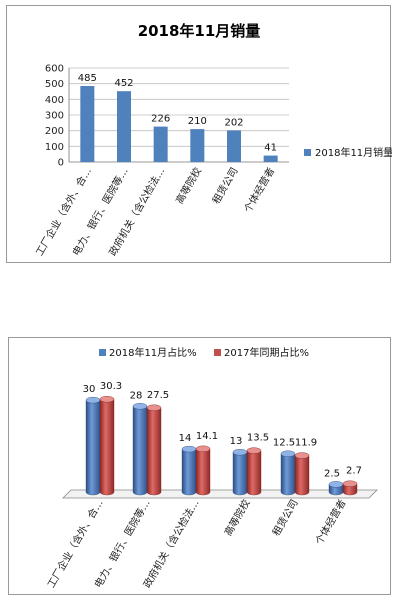  I want to click on y-axis-ticks: 0 100 200 300 400 500 600, so click(54, 116).